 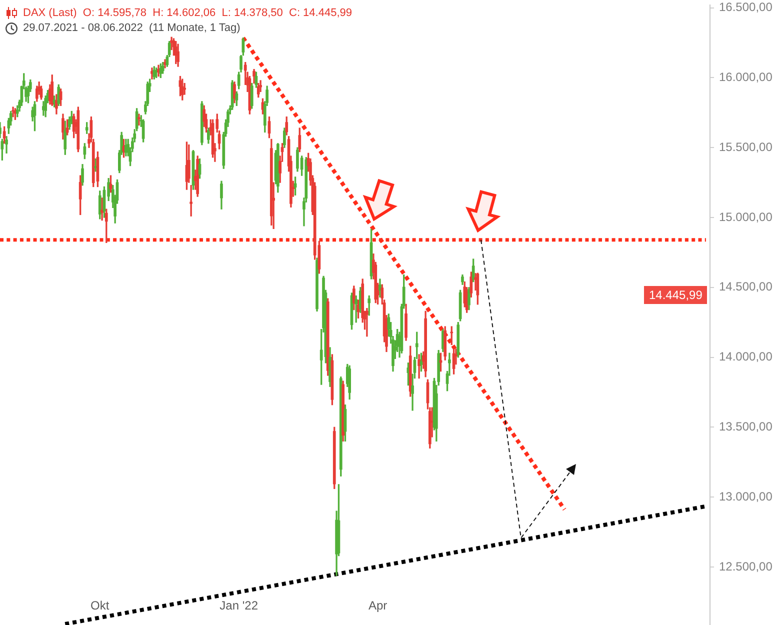 I want to click on text: 29.07.2021 - 08.06.2022 (11 Monate, 1 Tag), so click(x=131, y=28).